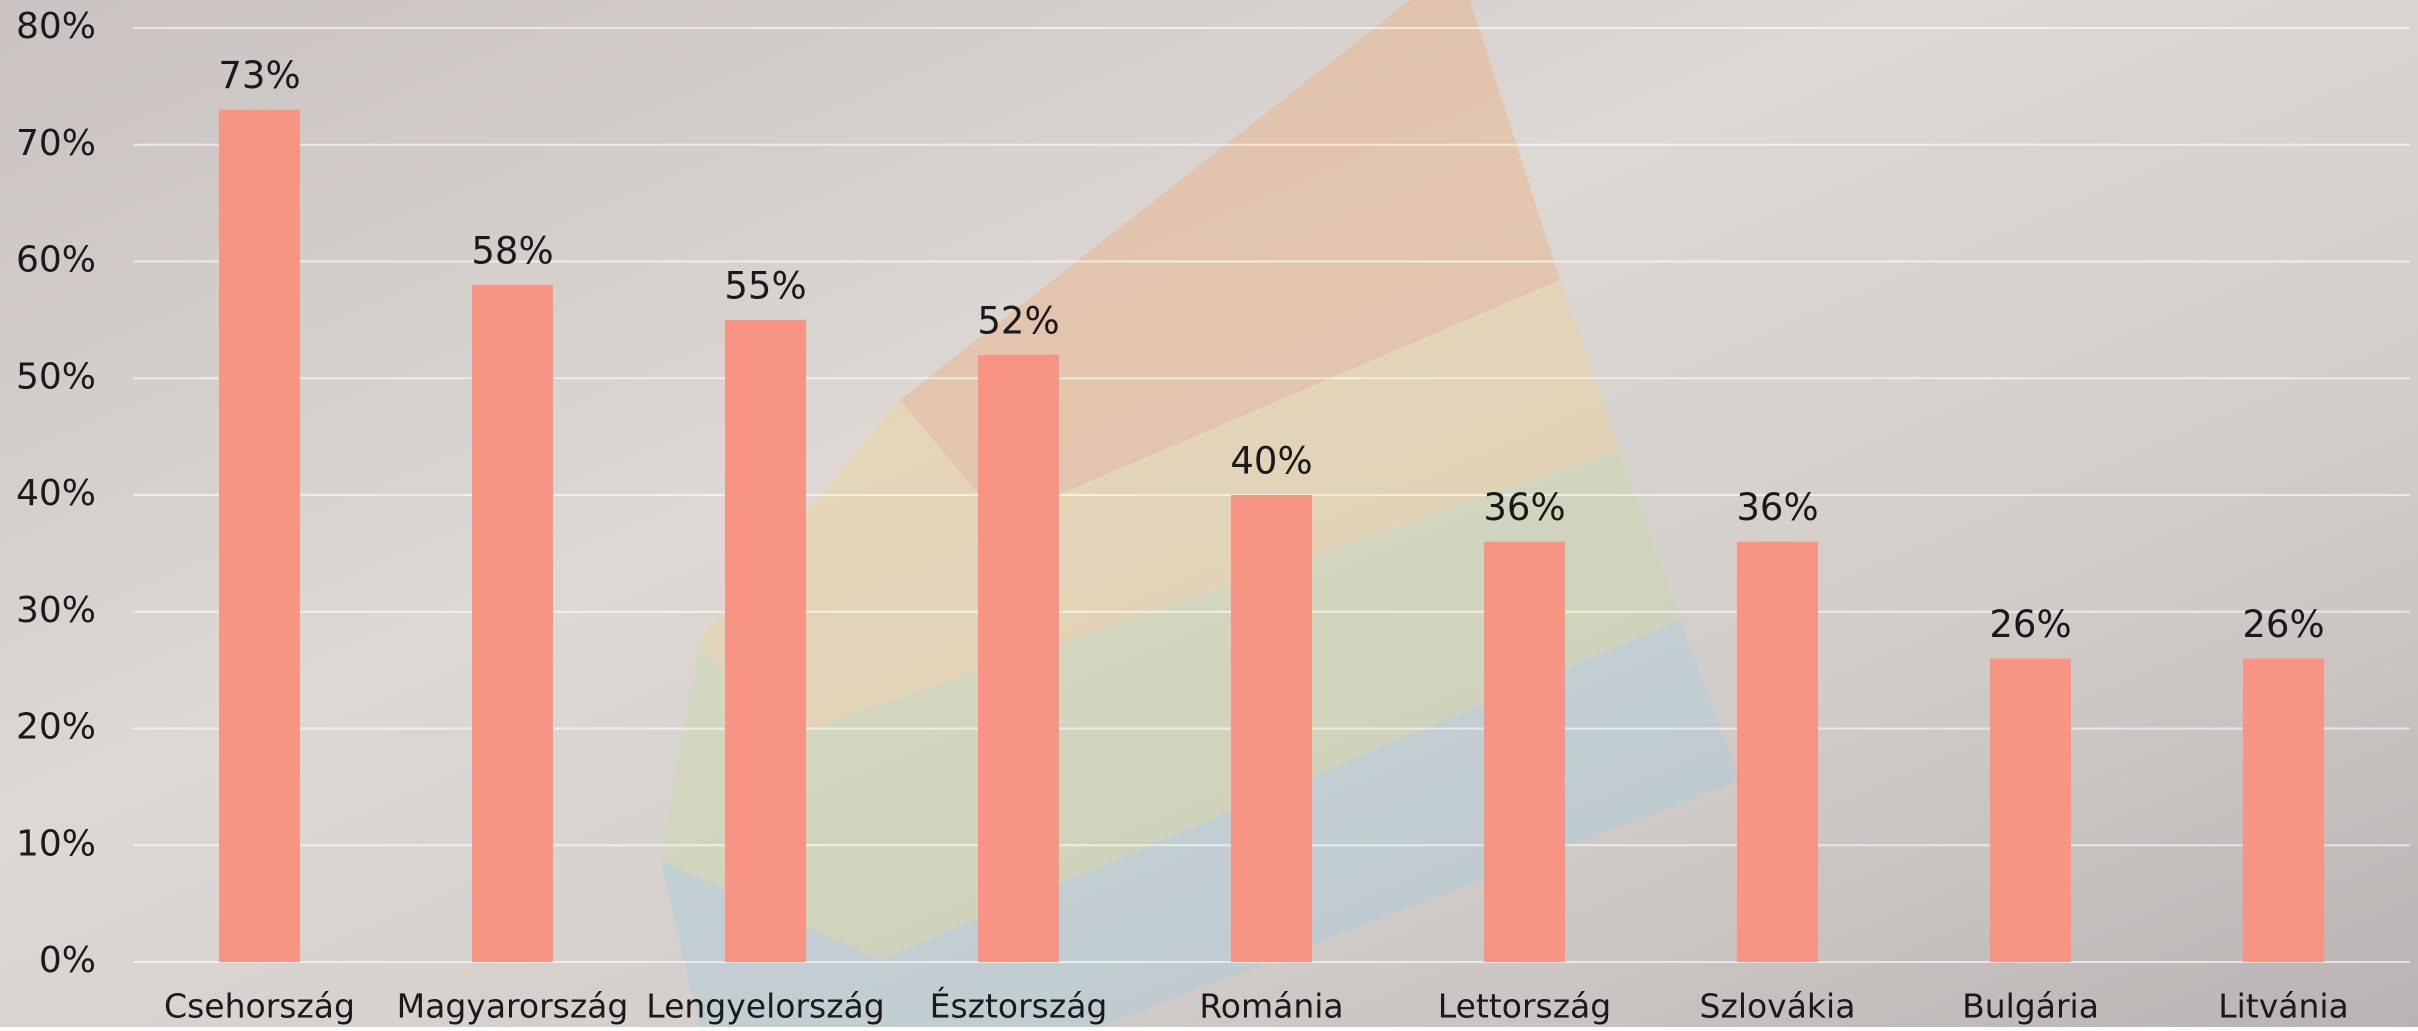 This screenshot has height=1031, width=2418. I want to click on value-label: 73%, so click(259, 75).